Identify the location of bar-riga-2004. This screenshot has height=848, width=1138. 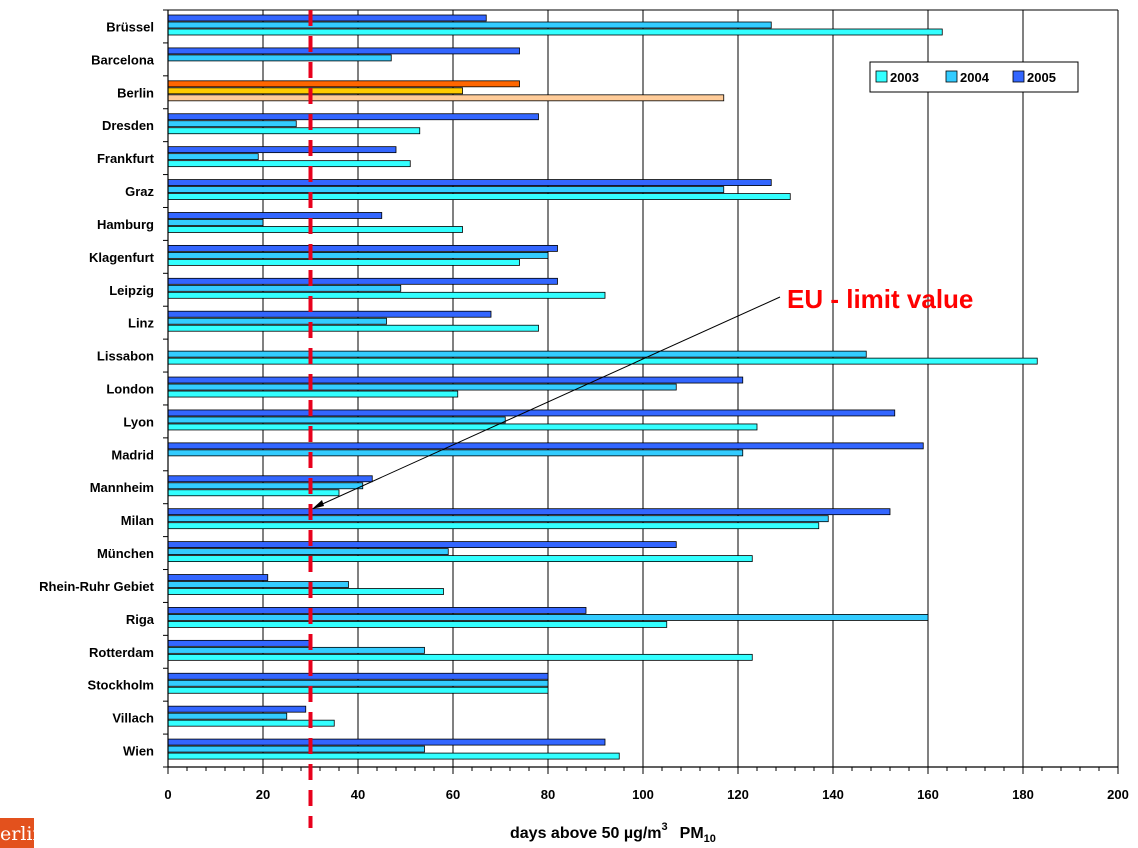
(548, 617).